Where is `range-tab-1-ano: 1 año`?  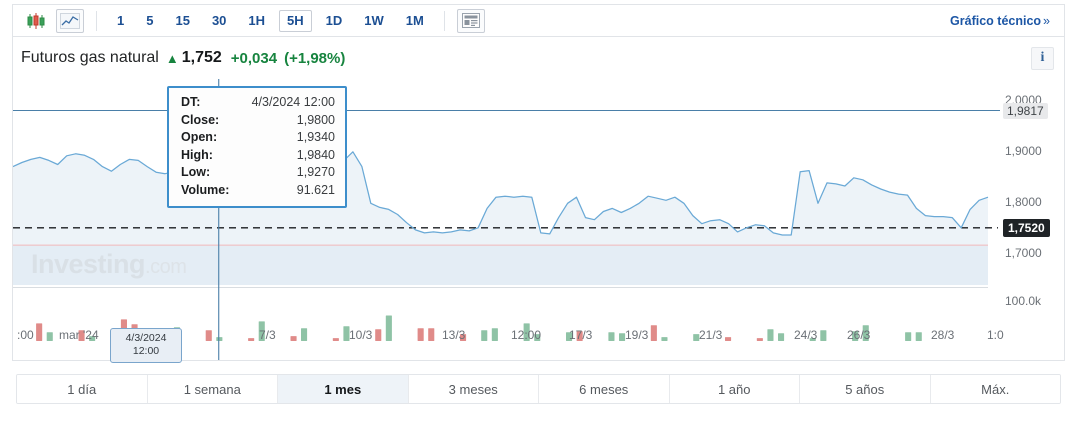
range-tab-1-ano: 1 año is located at coordinates (734, 389).